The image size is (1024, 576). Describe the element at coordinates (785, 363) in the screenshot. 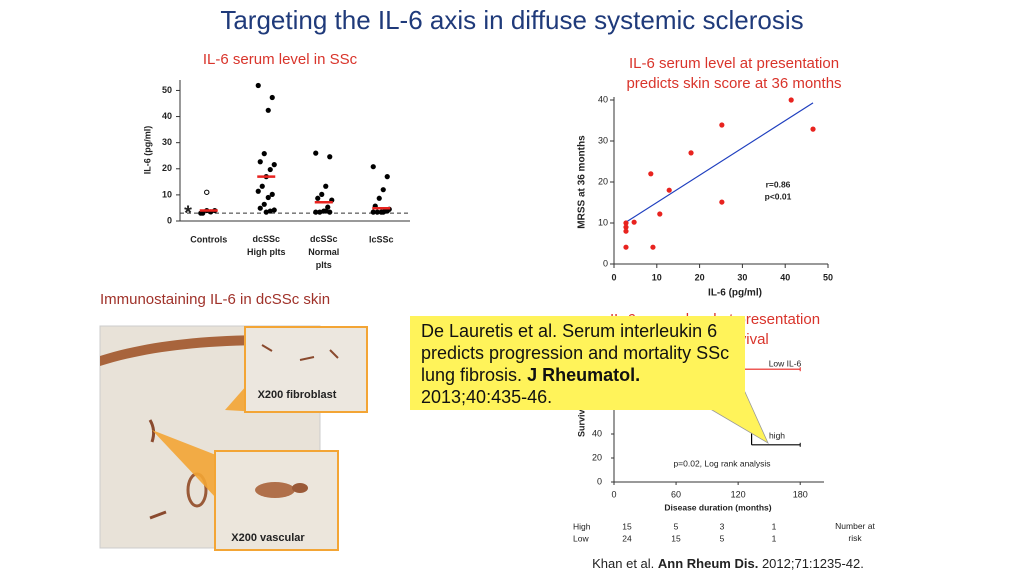

I see `series-label: Low IL-6` at that location.